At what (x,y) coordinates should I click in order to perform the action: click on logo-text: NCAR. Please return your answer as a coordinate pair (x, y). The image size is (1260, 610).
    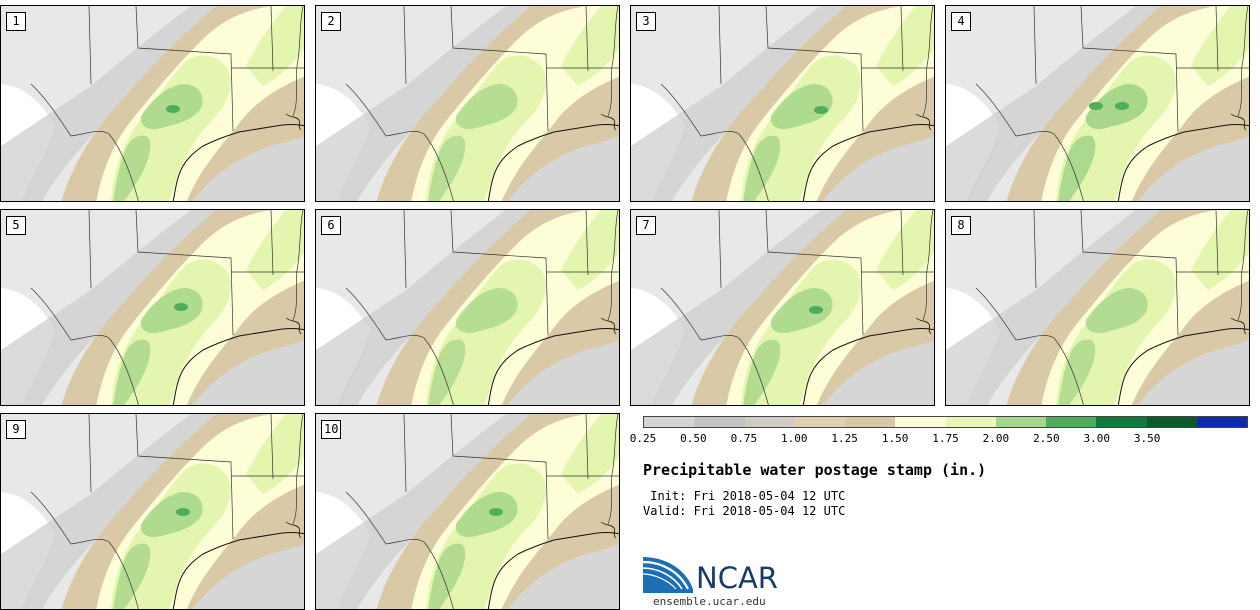
    Looking at the image, I should click on (737, 578).